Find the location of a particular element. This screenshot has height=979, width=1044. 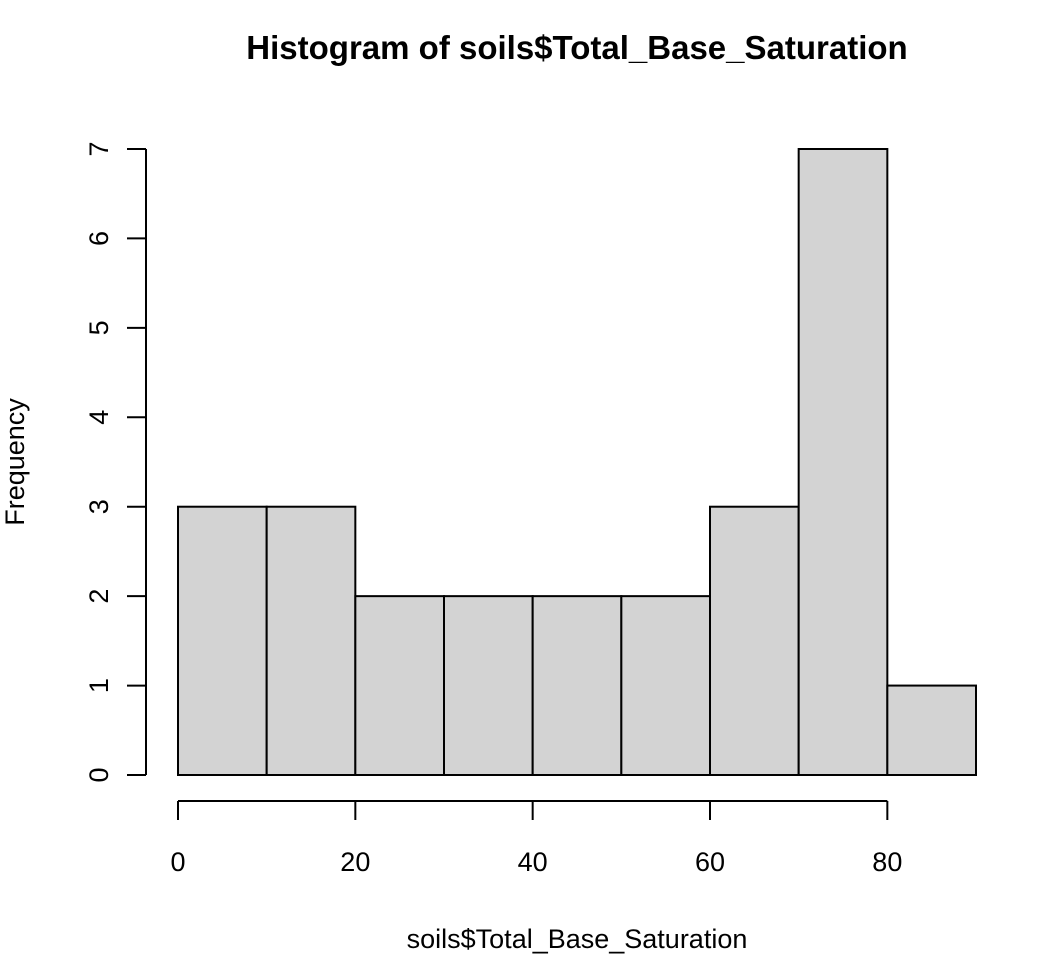

x-tick-label: 80 is located at coordinates (887, 862).